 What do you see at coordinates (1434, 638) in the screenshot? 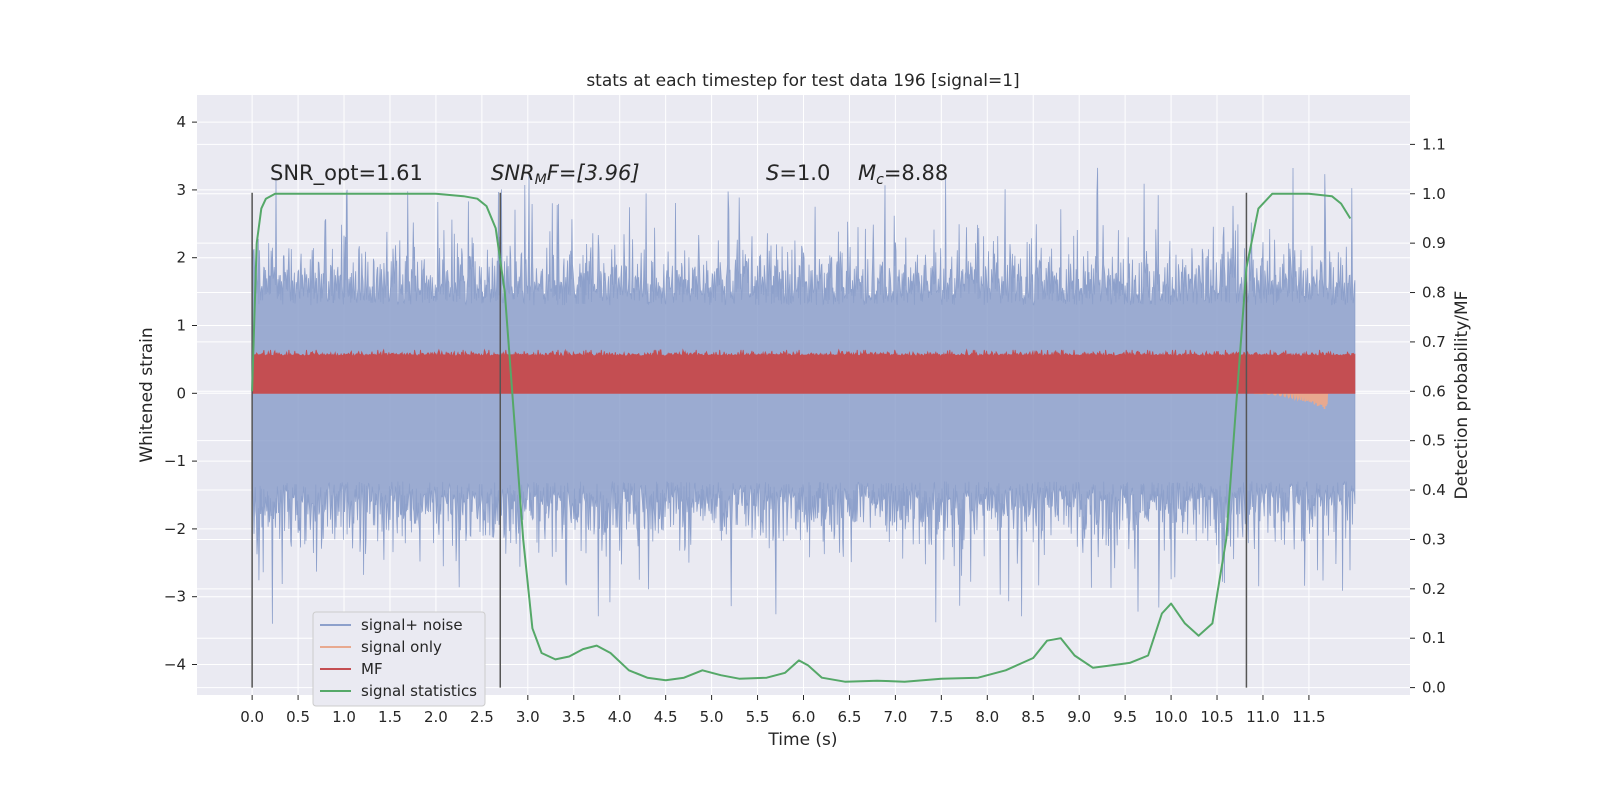
I see `y2-tick-label: 0.1` at bounding box center [1434, 638].